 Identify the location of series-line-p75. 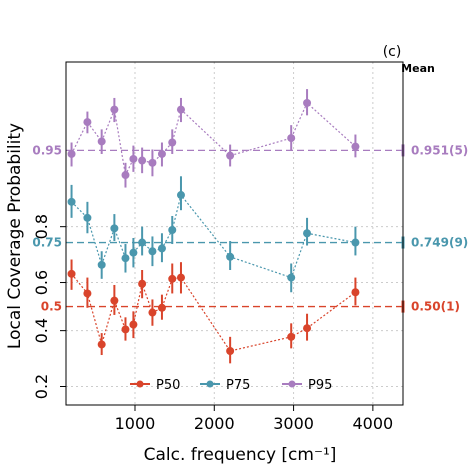
(213, 236).